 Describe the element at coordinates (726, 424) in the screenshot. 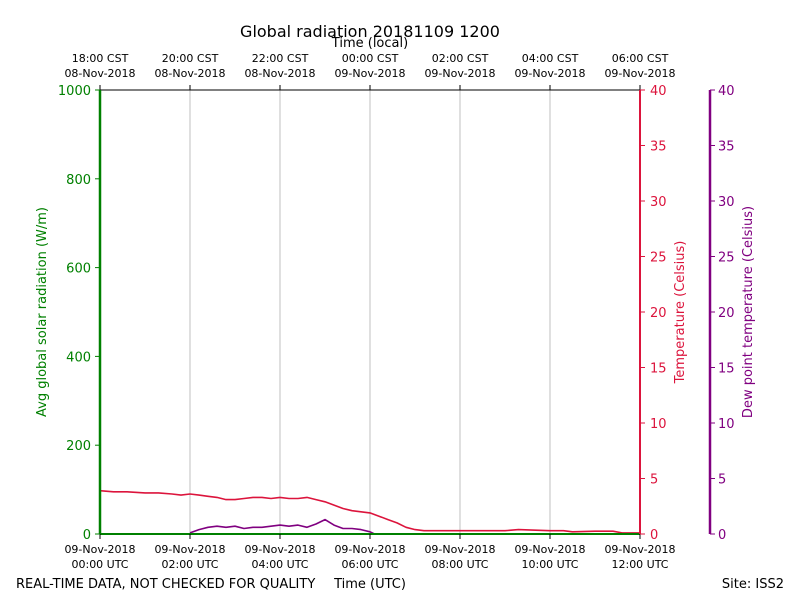

I see `dewpoint-tick-label: 10` at that location.